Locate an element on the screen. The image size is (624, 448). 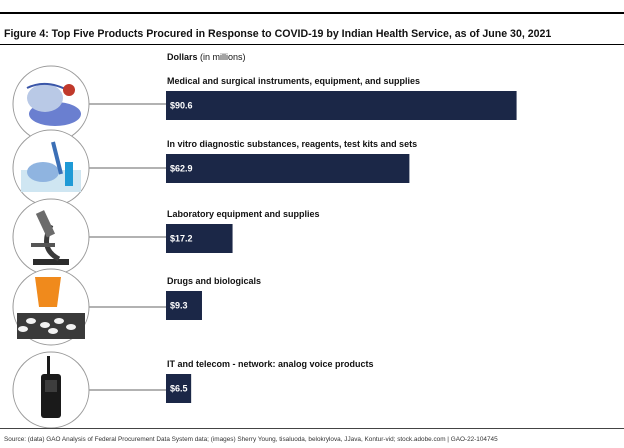
test-kit-icon is located at coordinates (51, 166).